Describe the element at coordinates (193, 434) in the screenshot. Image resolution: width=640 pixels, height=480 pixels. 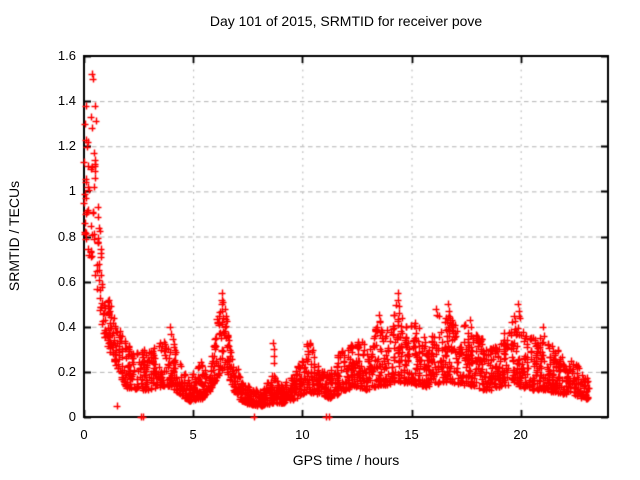
I see `x-tick-label: 5` at that location.